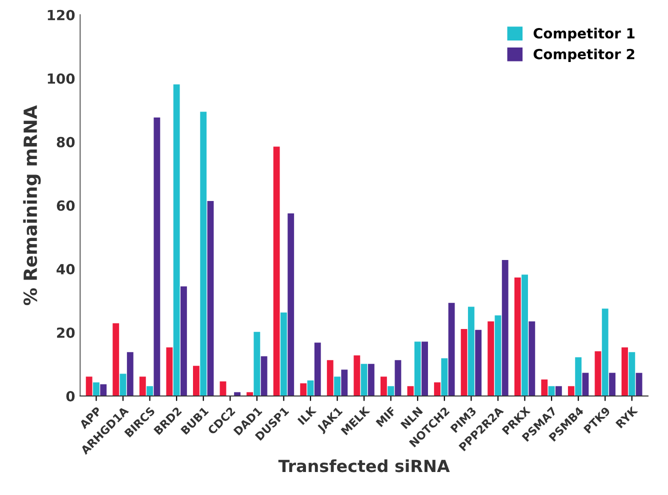 Image resolution: width=668 pixels, height=495 pixels. Describe the element at coordinates (65, 205) in the screenshot. I see `y-tick-label: 60` at that location.